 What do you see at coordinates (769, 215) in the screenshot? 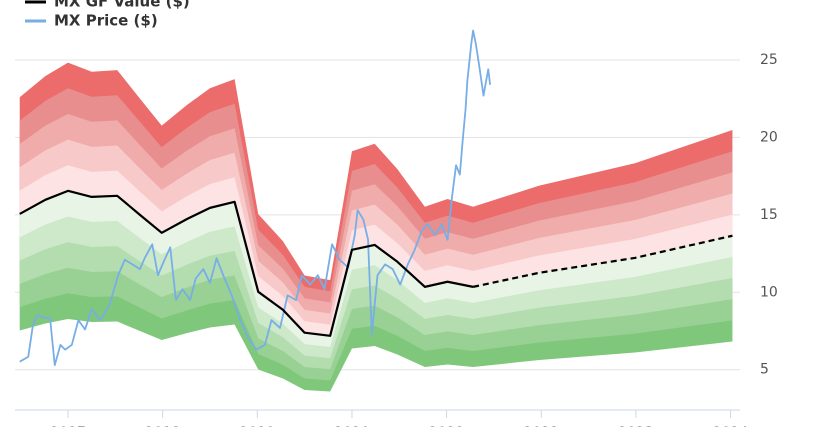
I see `y-tick-label: 15` at bounding box center [769, 215].